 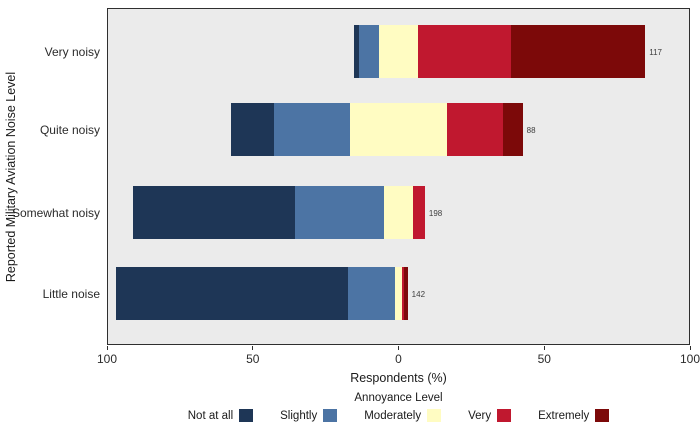 I want to click on legend-item-moderately: Moderately, so click(x=403, y=415).